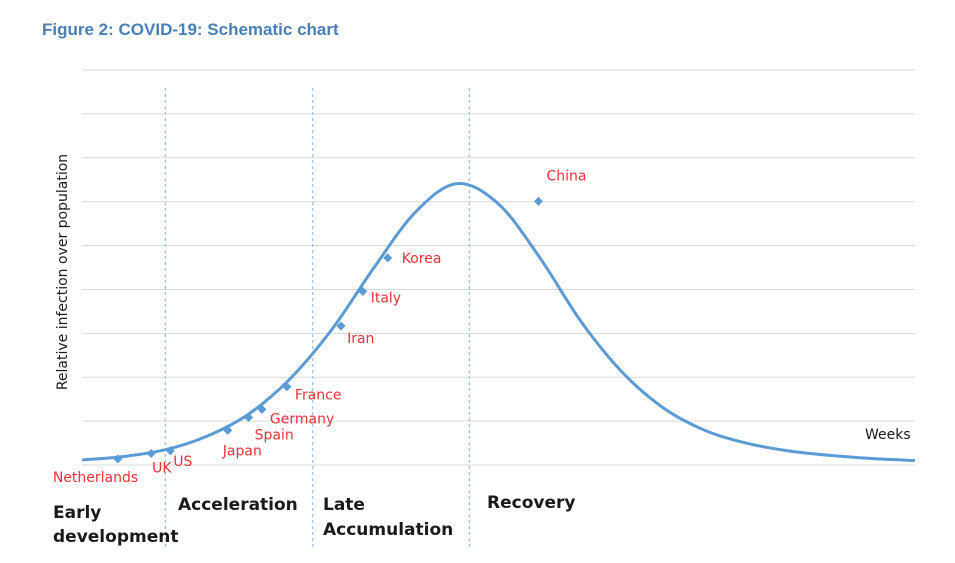 Image resolution: width=955 pixels, height=563 pixels. I want to click on country-label-us: US, so click(182, 462).